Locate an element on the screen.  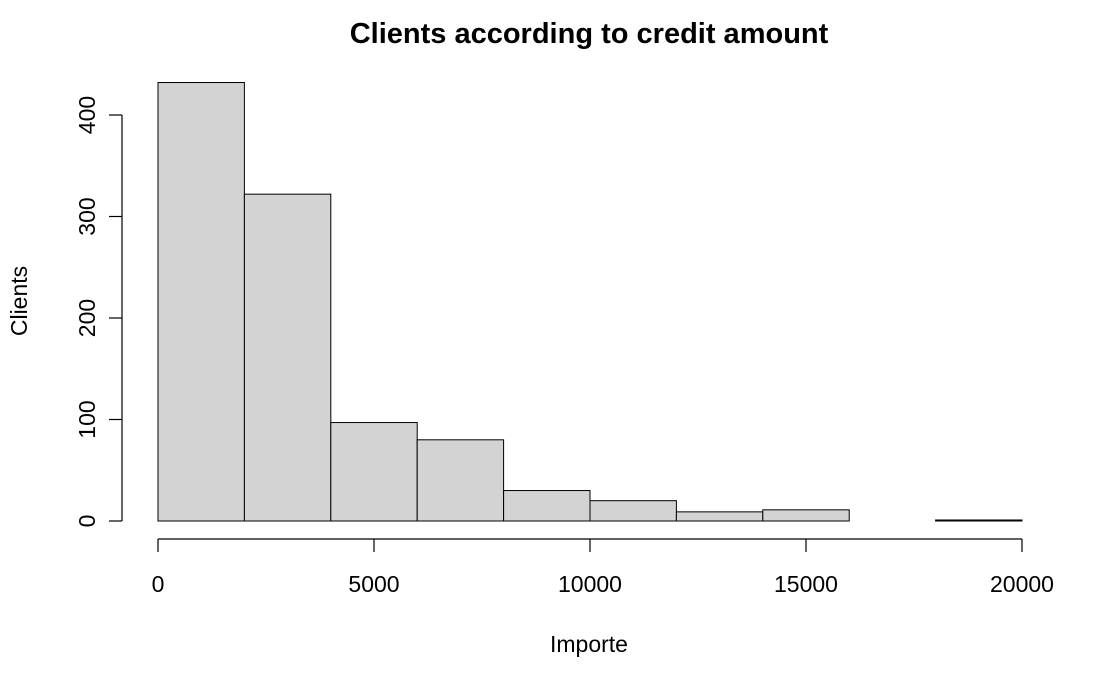
x-tick-label: 5000 is located at coordinates (373, 584).